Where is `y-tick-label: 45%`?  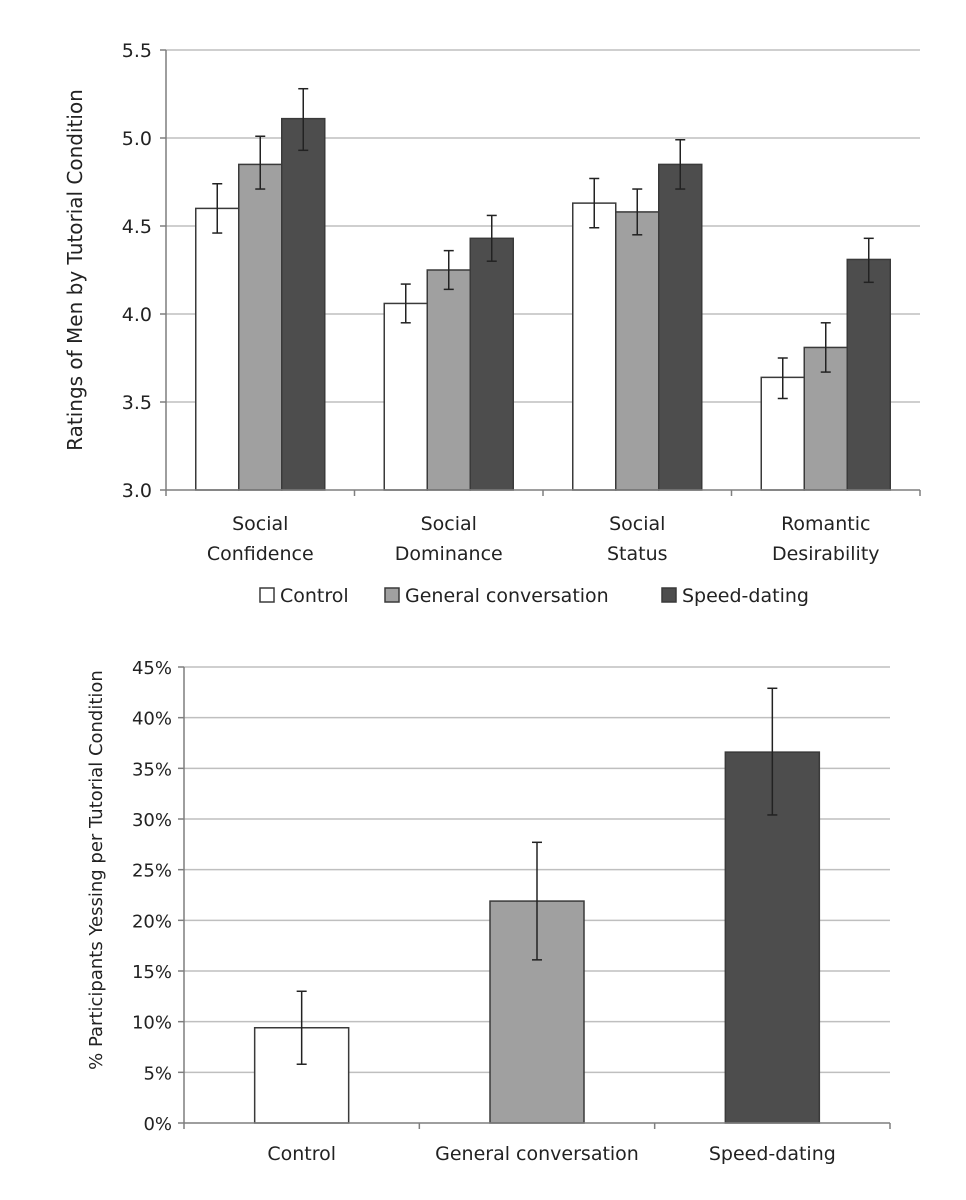 y-tick-label: 45% is located at coordinates (152, 668).